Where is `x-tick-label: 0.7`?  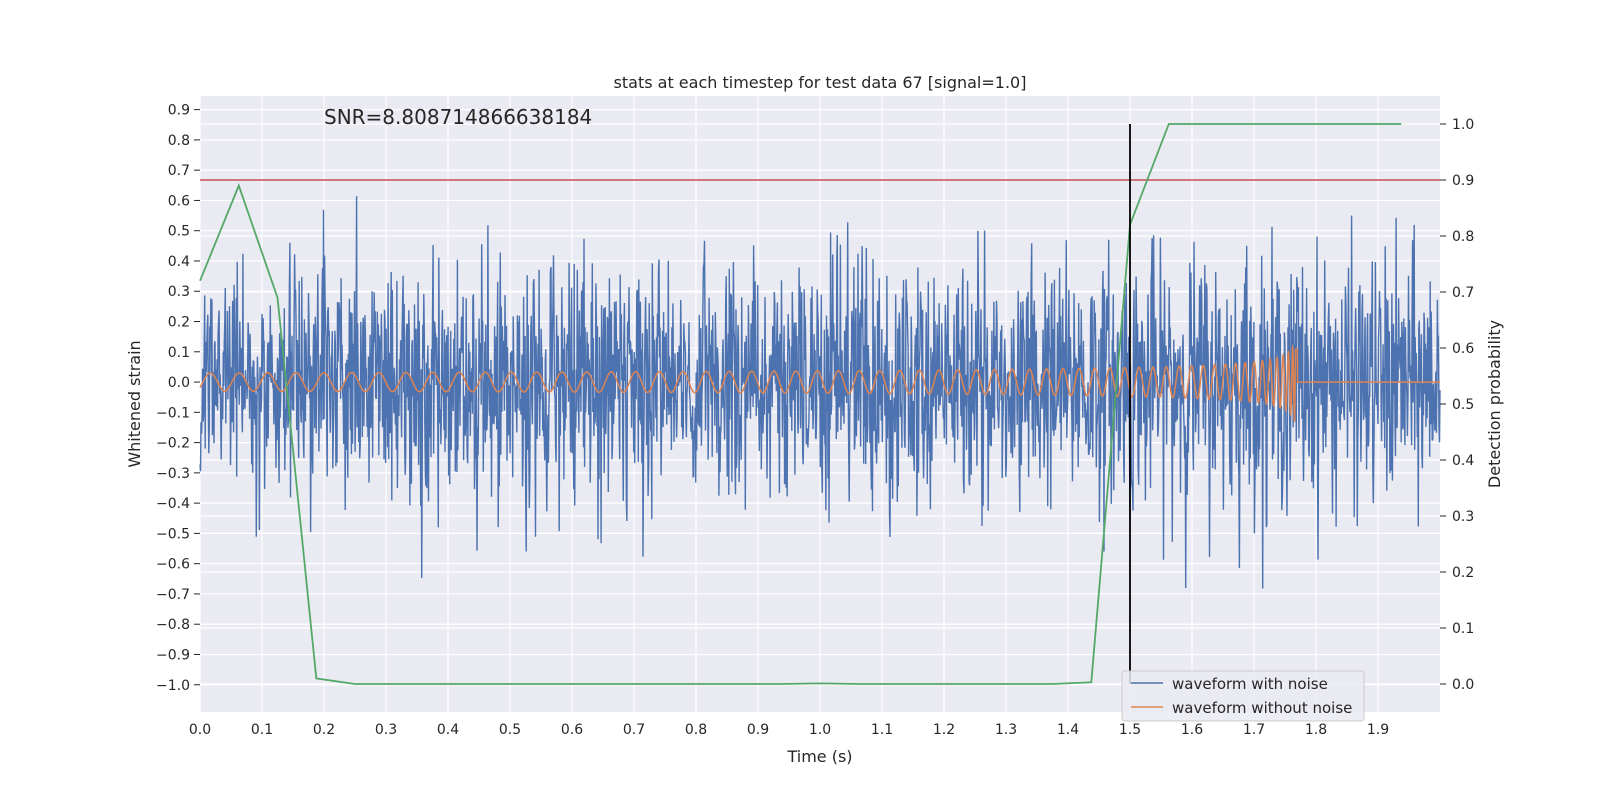 x-tick-label: 0.7 is located at coordinates (634, 730).